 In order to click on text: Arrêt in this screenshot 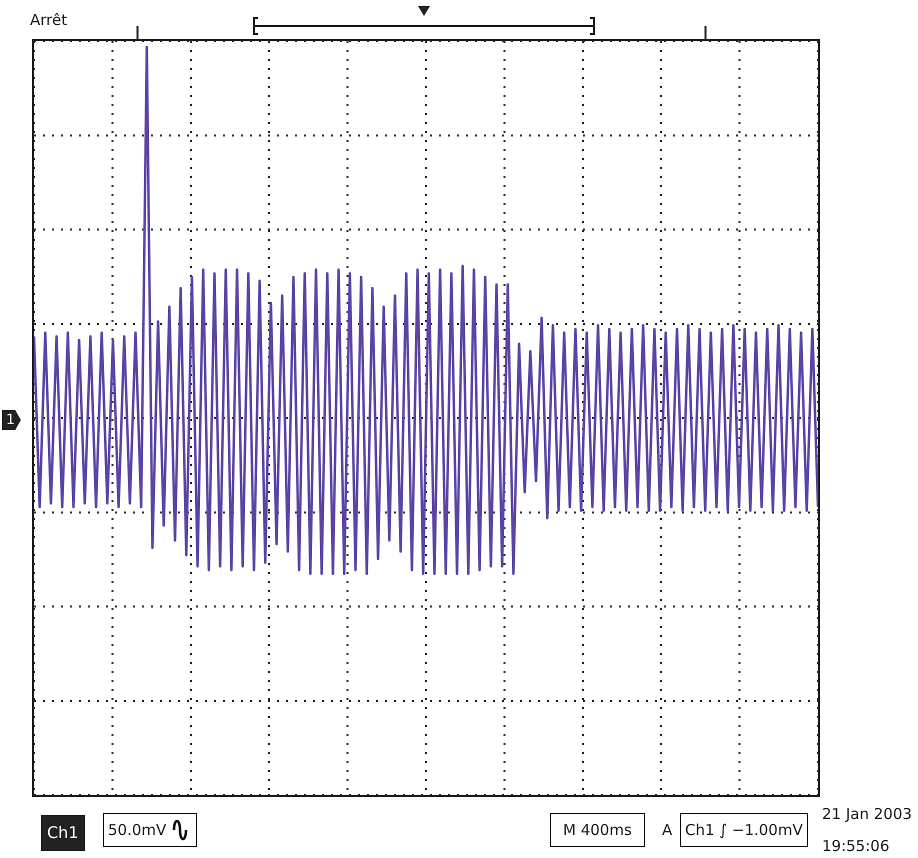, I will do `click(49, 20)`.